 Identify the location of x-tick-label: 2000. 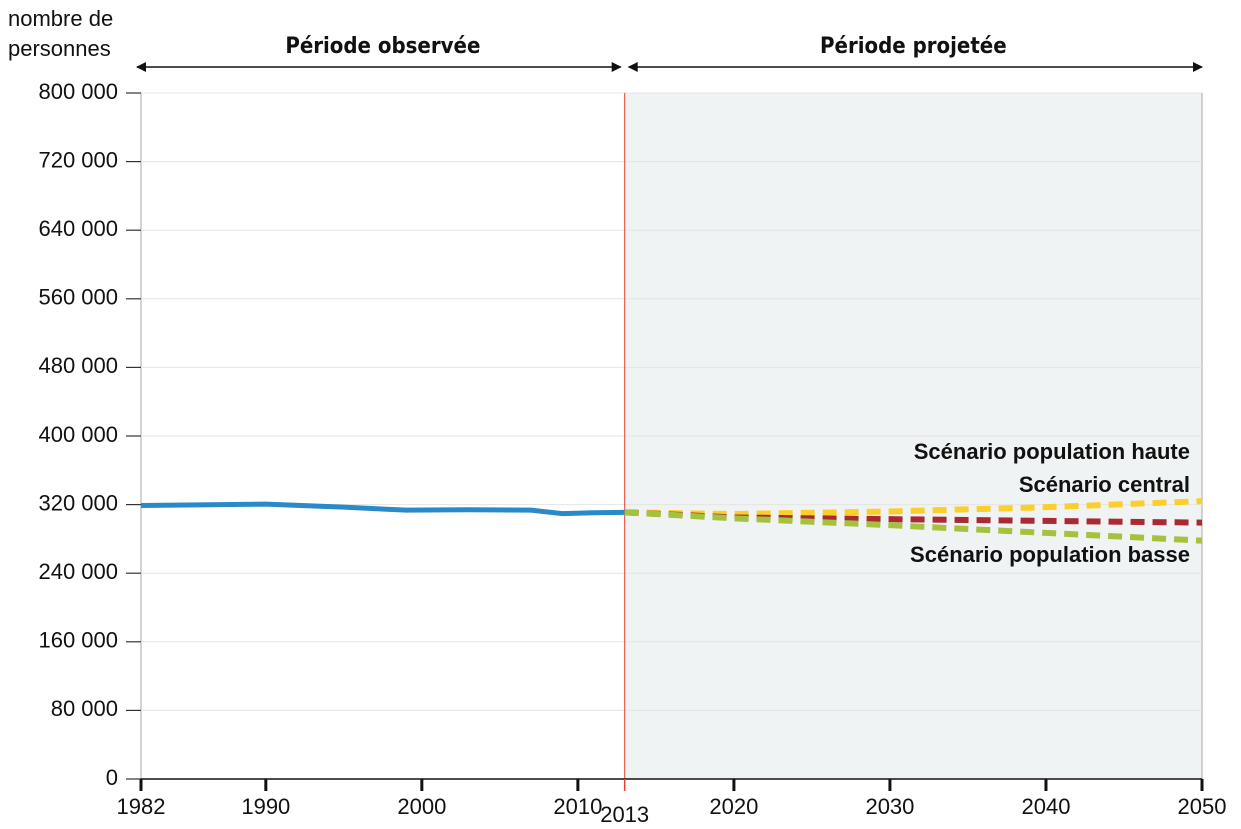
(421, 806).